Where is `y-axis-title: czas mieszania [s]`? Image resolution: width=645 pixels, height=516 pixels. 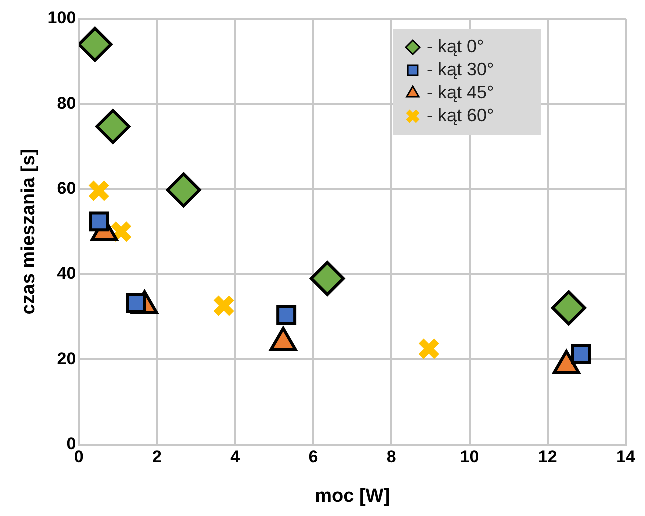
y-axis-title: czas mieszania [s] is located at coordinates (29, 231).